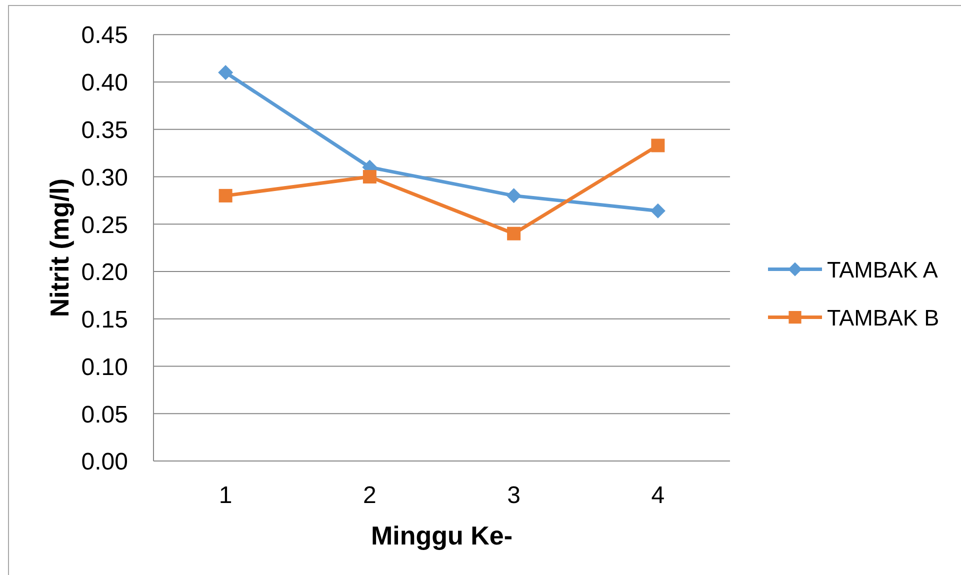  Describe the element at coordinates (513, 495) in the screenshot. I see `x-tick-label: 3` at that location.